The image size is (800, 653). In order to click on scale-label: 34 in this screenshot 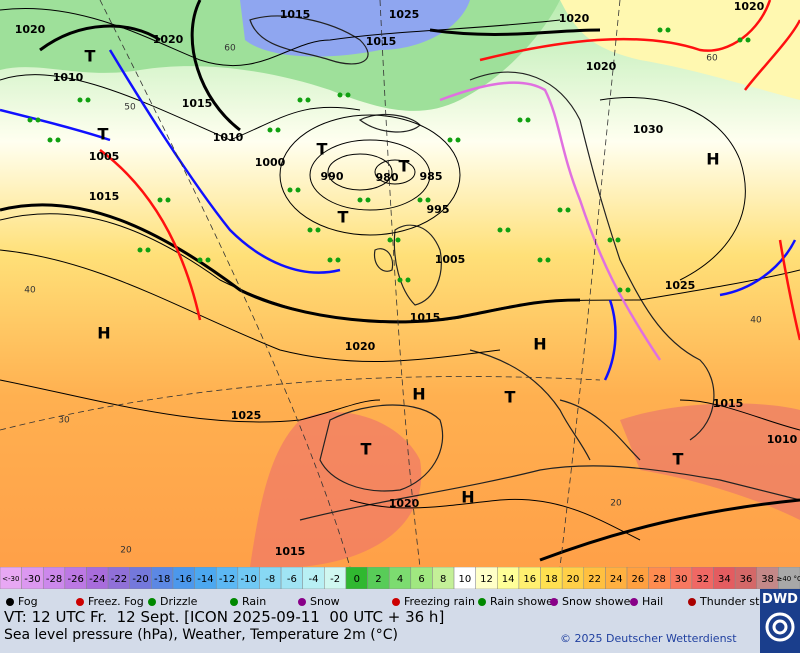, I will do `click(724, 579)`.